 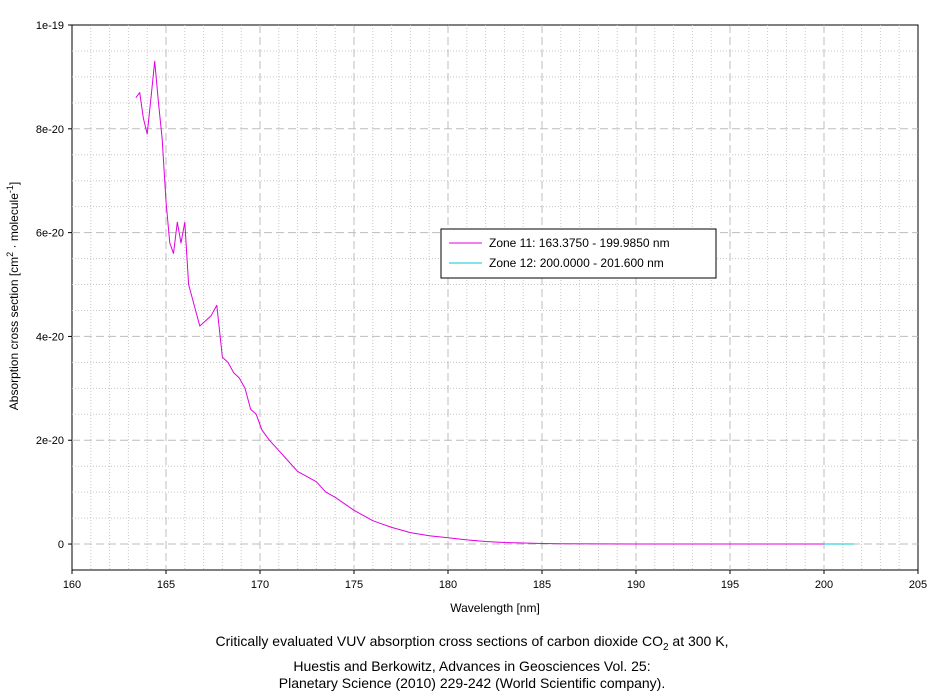 What do you see at coordinates (50, 26) in the screenshot?
I see `y-tick-label: 1e-19` at bounding box center [50, 26].